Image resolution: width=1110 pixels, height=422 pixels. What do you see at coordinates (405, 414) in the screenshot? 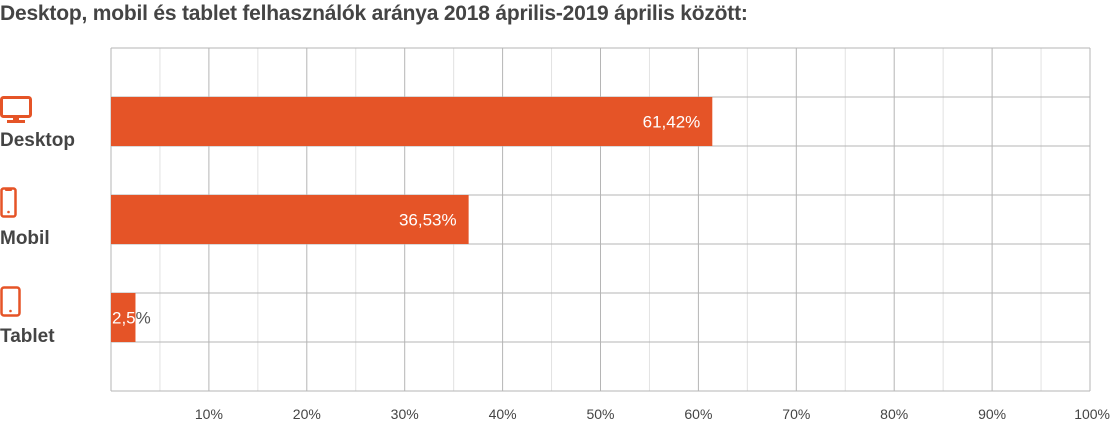
I see `x-tick-label: 30%` at bounding box center [405, 414].